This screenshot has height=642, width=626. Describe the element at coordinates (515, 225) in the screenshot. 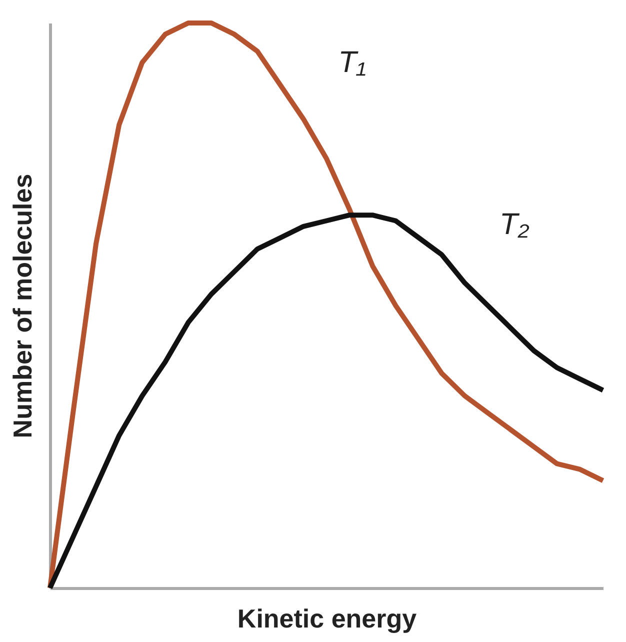

I see `series-label: T₂` at that location.